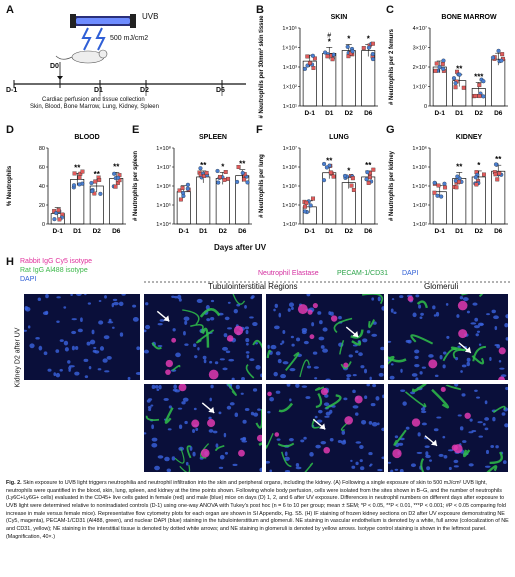 The height and width of the screenshot is (577, 515). Describe the element at coordinates (10, 130) in the screenshot. I see `panel-d-label: D` at that location.